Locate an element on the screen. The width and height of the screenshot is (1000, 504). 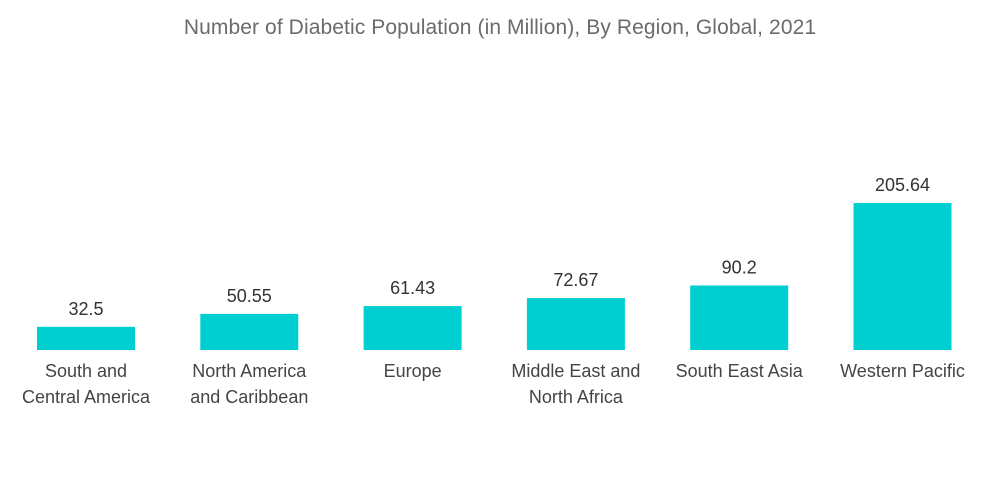
category-label-line: Western Pacific is located at coordinates (902, 371).